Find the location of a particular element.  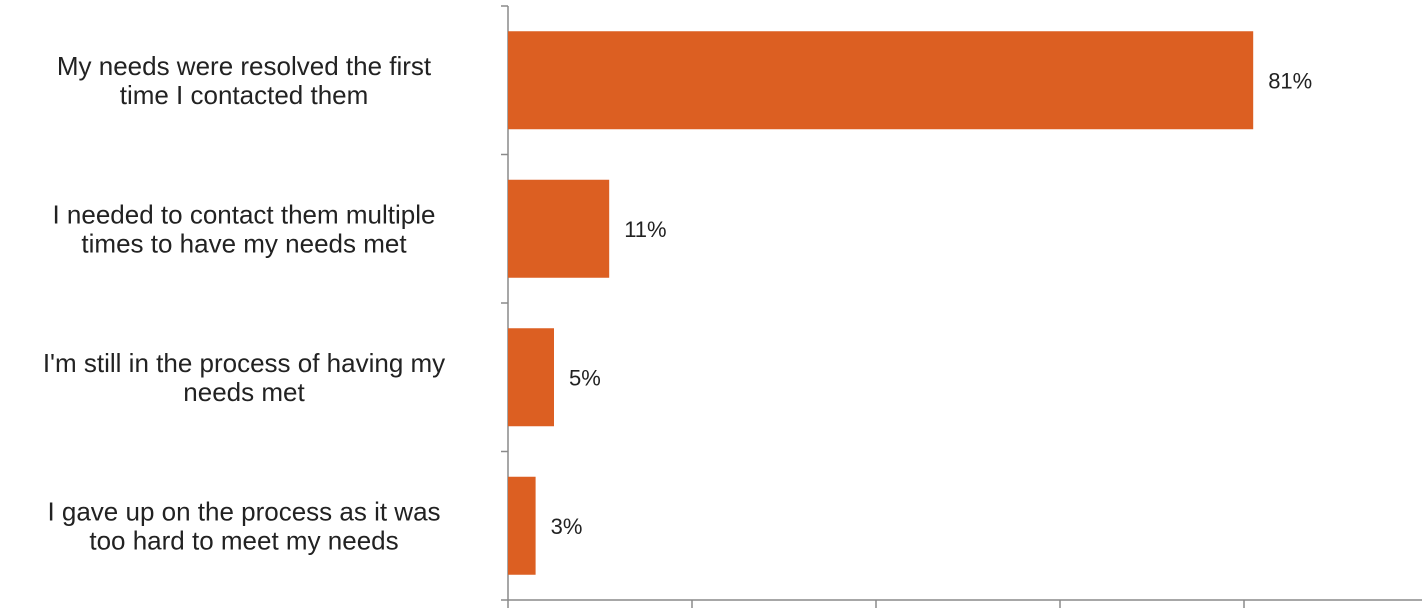

category-label-line: I'm still in the process of having my is located at coordinates (244, 363).